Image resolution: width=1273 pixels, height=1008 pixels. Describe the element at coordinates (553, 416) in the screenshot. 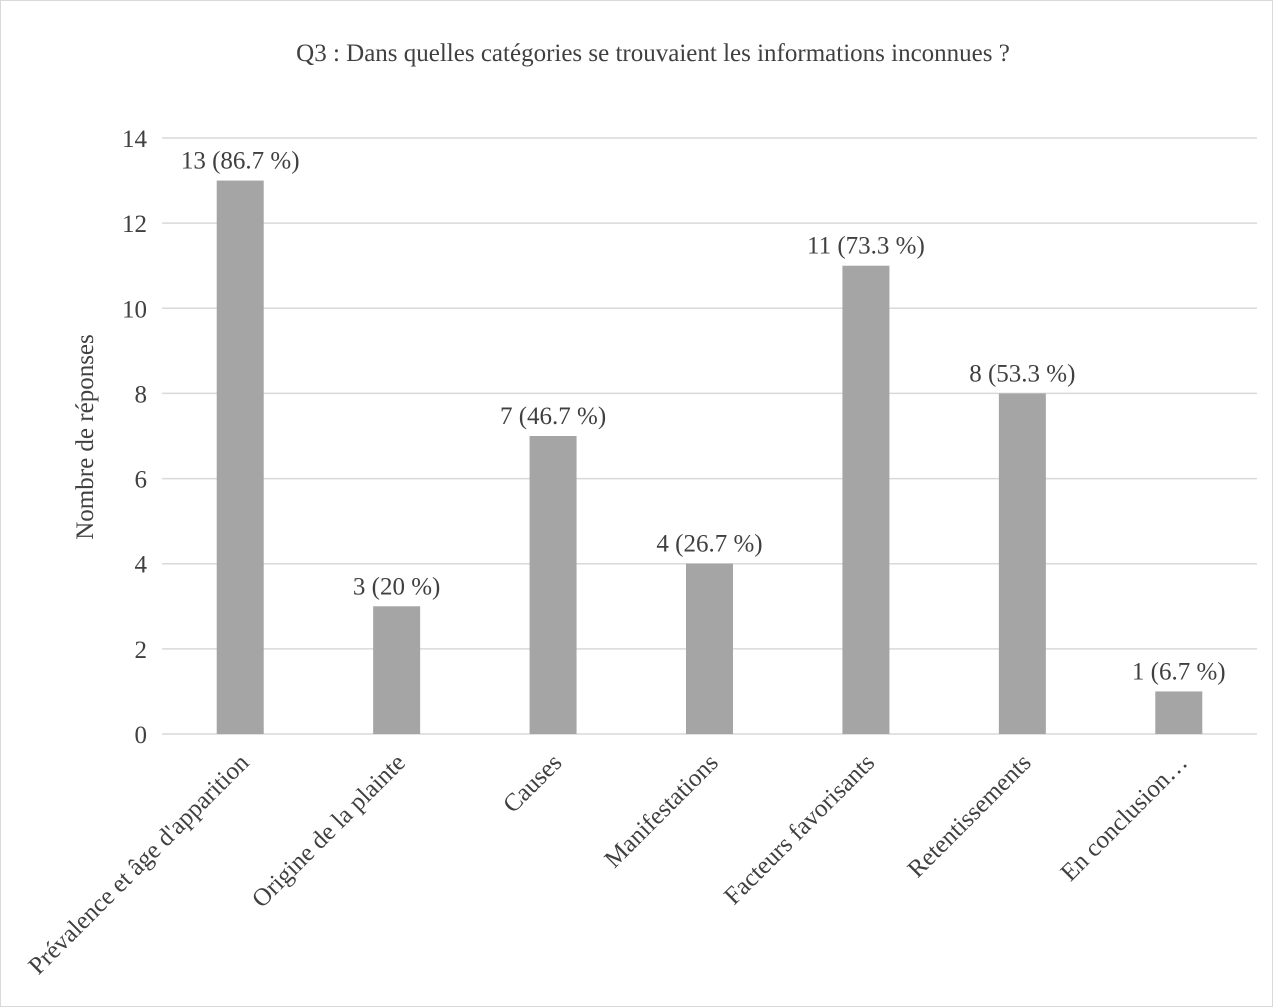

I see `data-label: 7 (46.7 %)` at that location.